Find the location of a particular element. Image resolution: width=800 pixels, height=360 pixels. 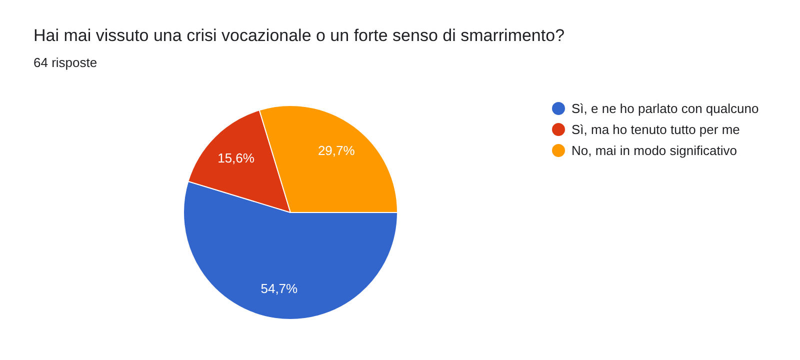

data-label: 29,7% is located at coordinates (337, 150).